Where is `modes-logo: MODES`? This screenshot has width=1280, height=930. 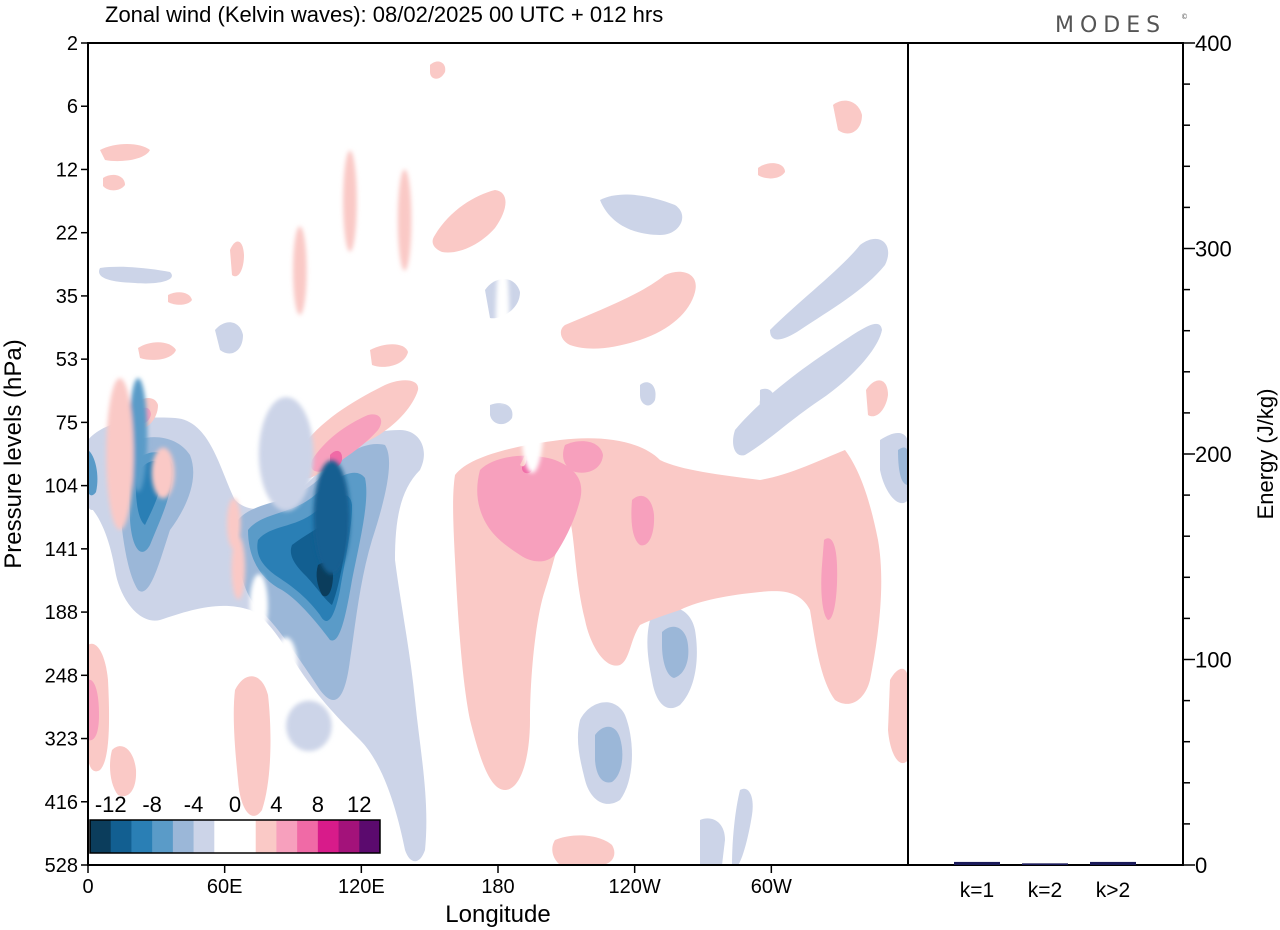 modes-logo: MODES is located at coordinates (1110, 25).